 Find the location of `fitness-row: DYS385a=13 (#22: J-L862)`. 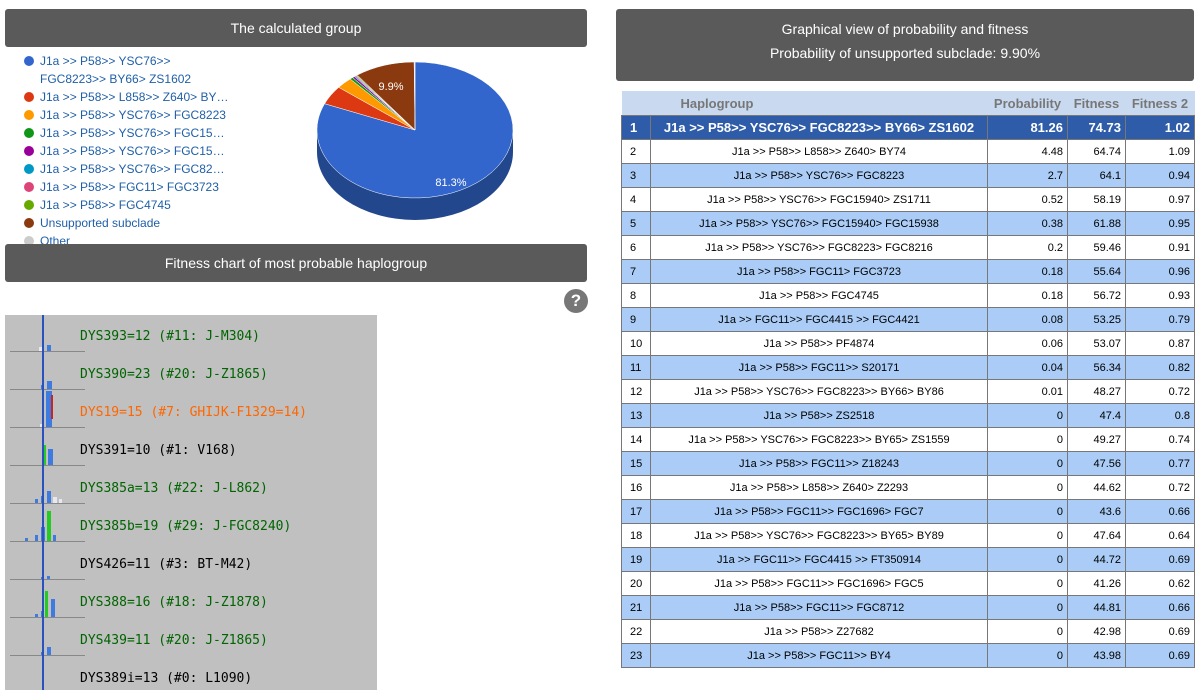

fitness-row: DYS385a=13 (#22: J-L862) is located at coordinates (191, 486).